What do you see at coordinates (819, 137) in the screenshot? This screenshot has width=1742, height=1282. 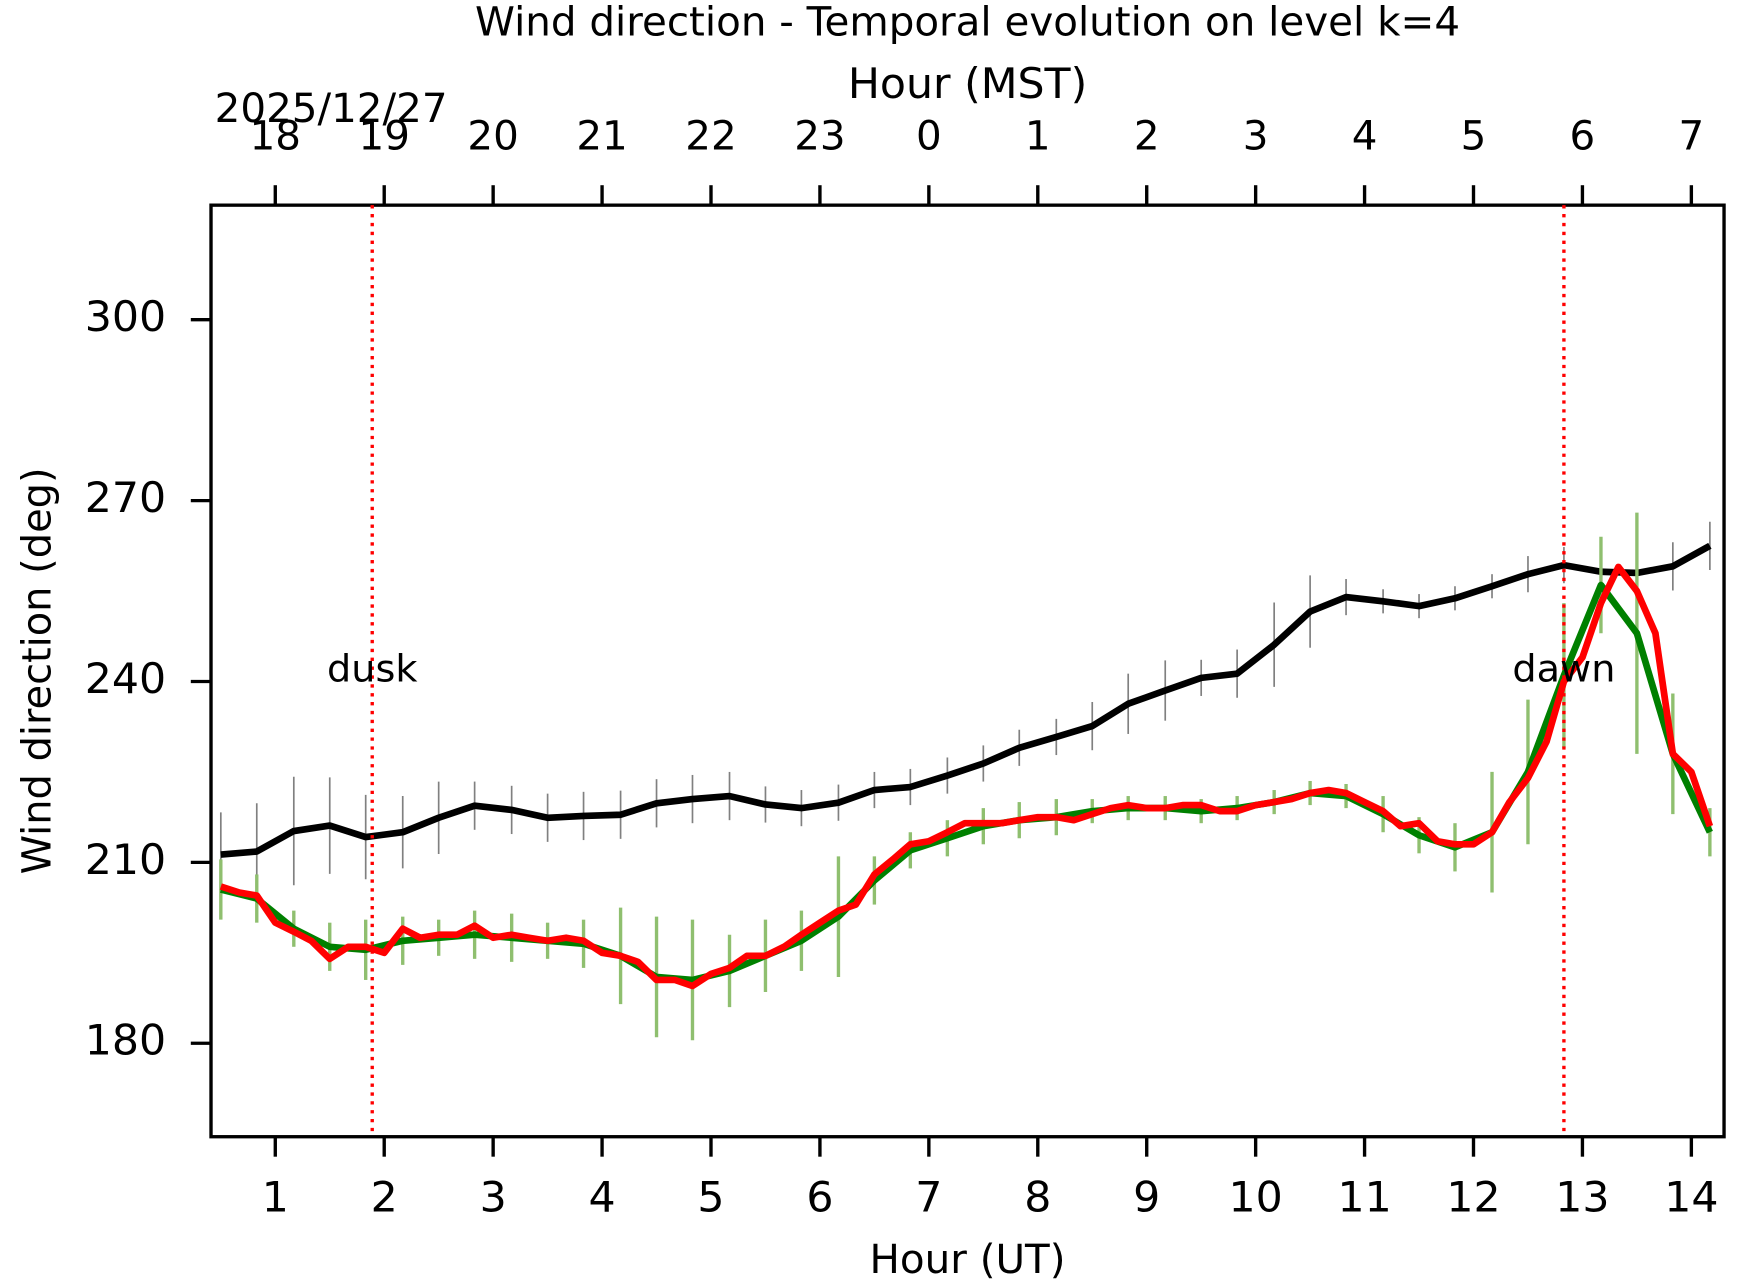 I see `top-tick-label: 23` at bounding box center [819, 137].